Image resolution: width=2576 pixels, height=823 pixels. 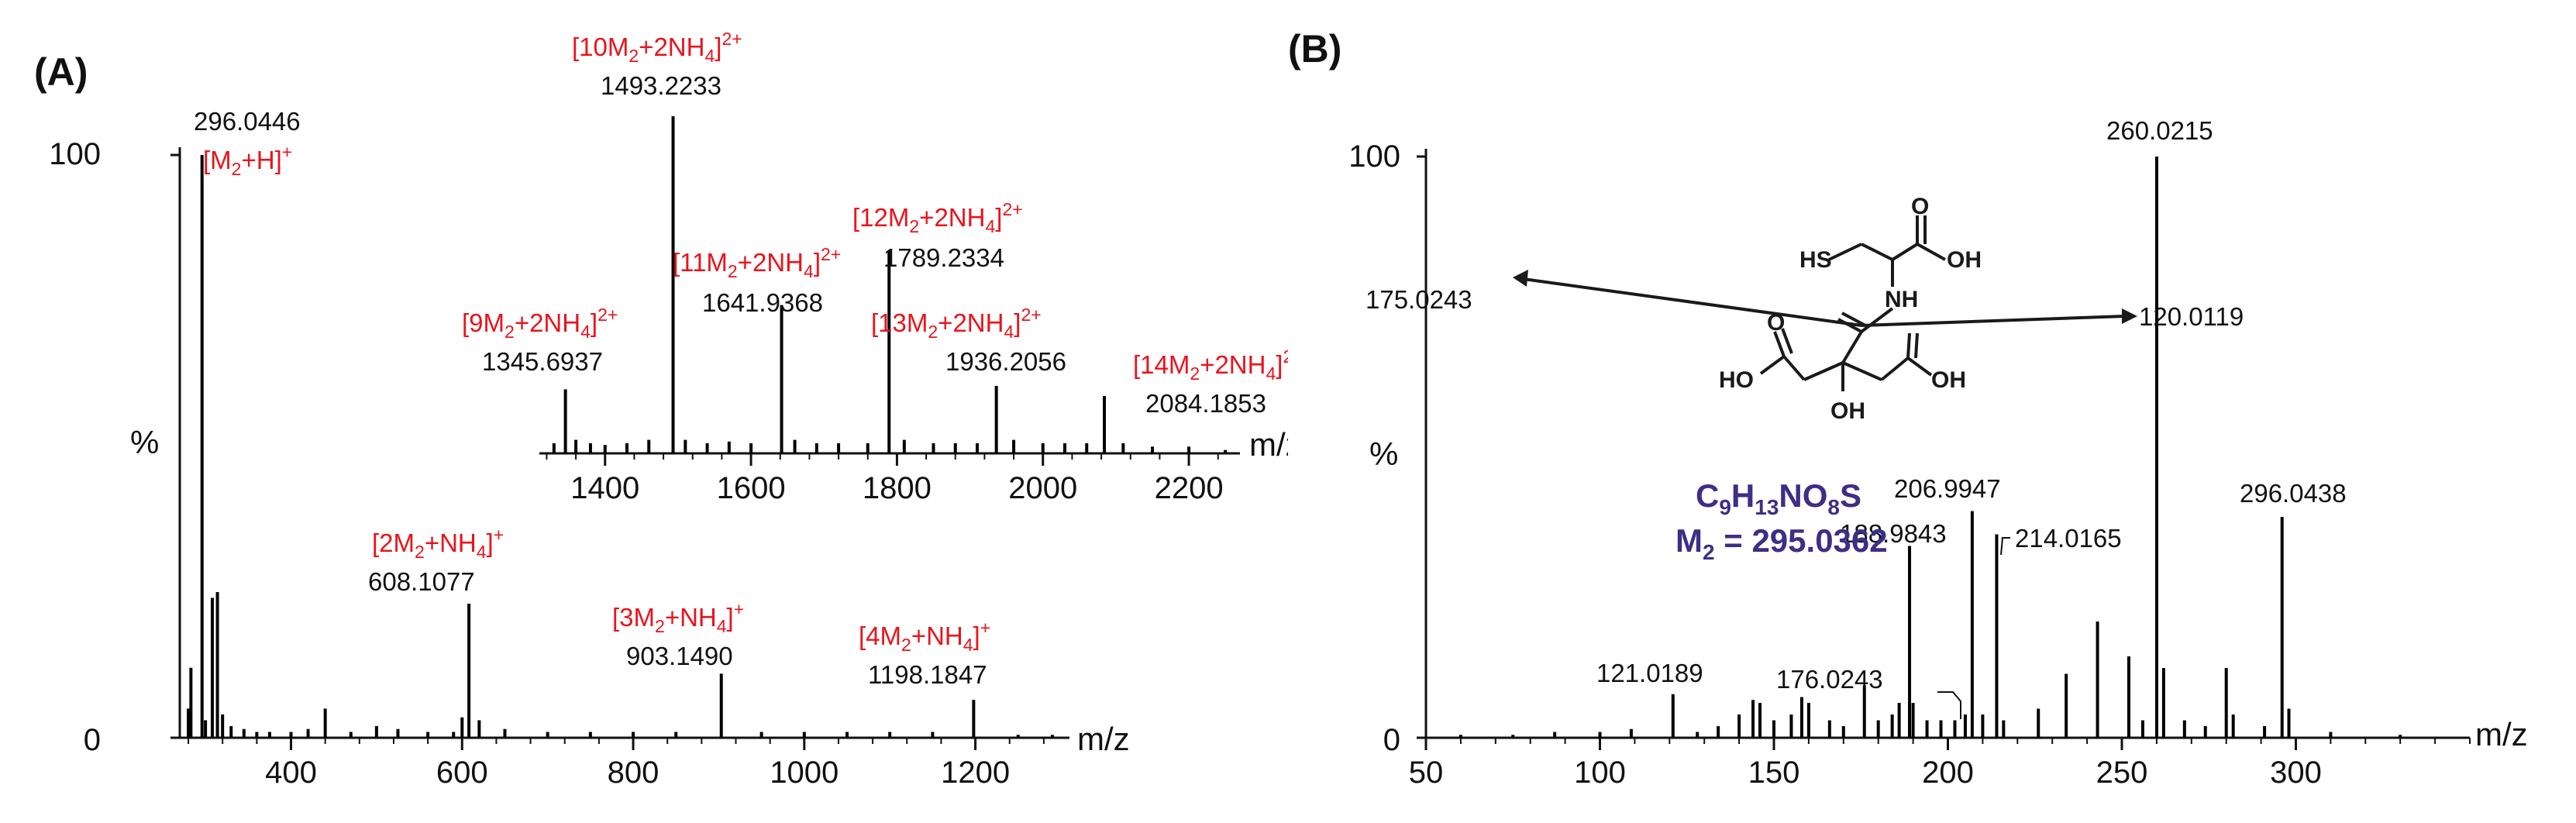 I want to click on molecule-structure, so click(x=1825, y=303).